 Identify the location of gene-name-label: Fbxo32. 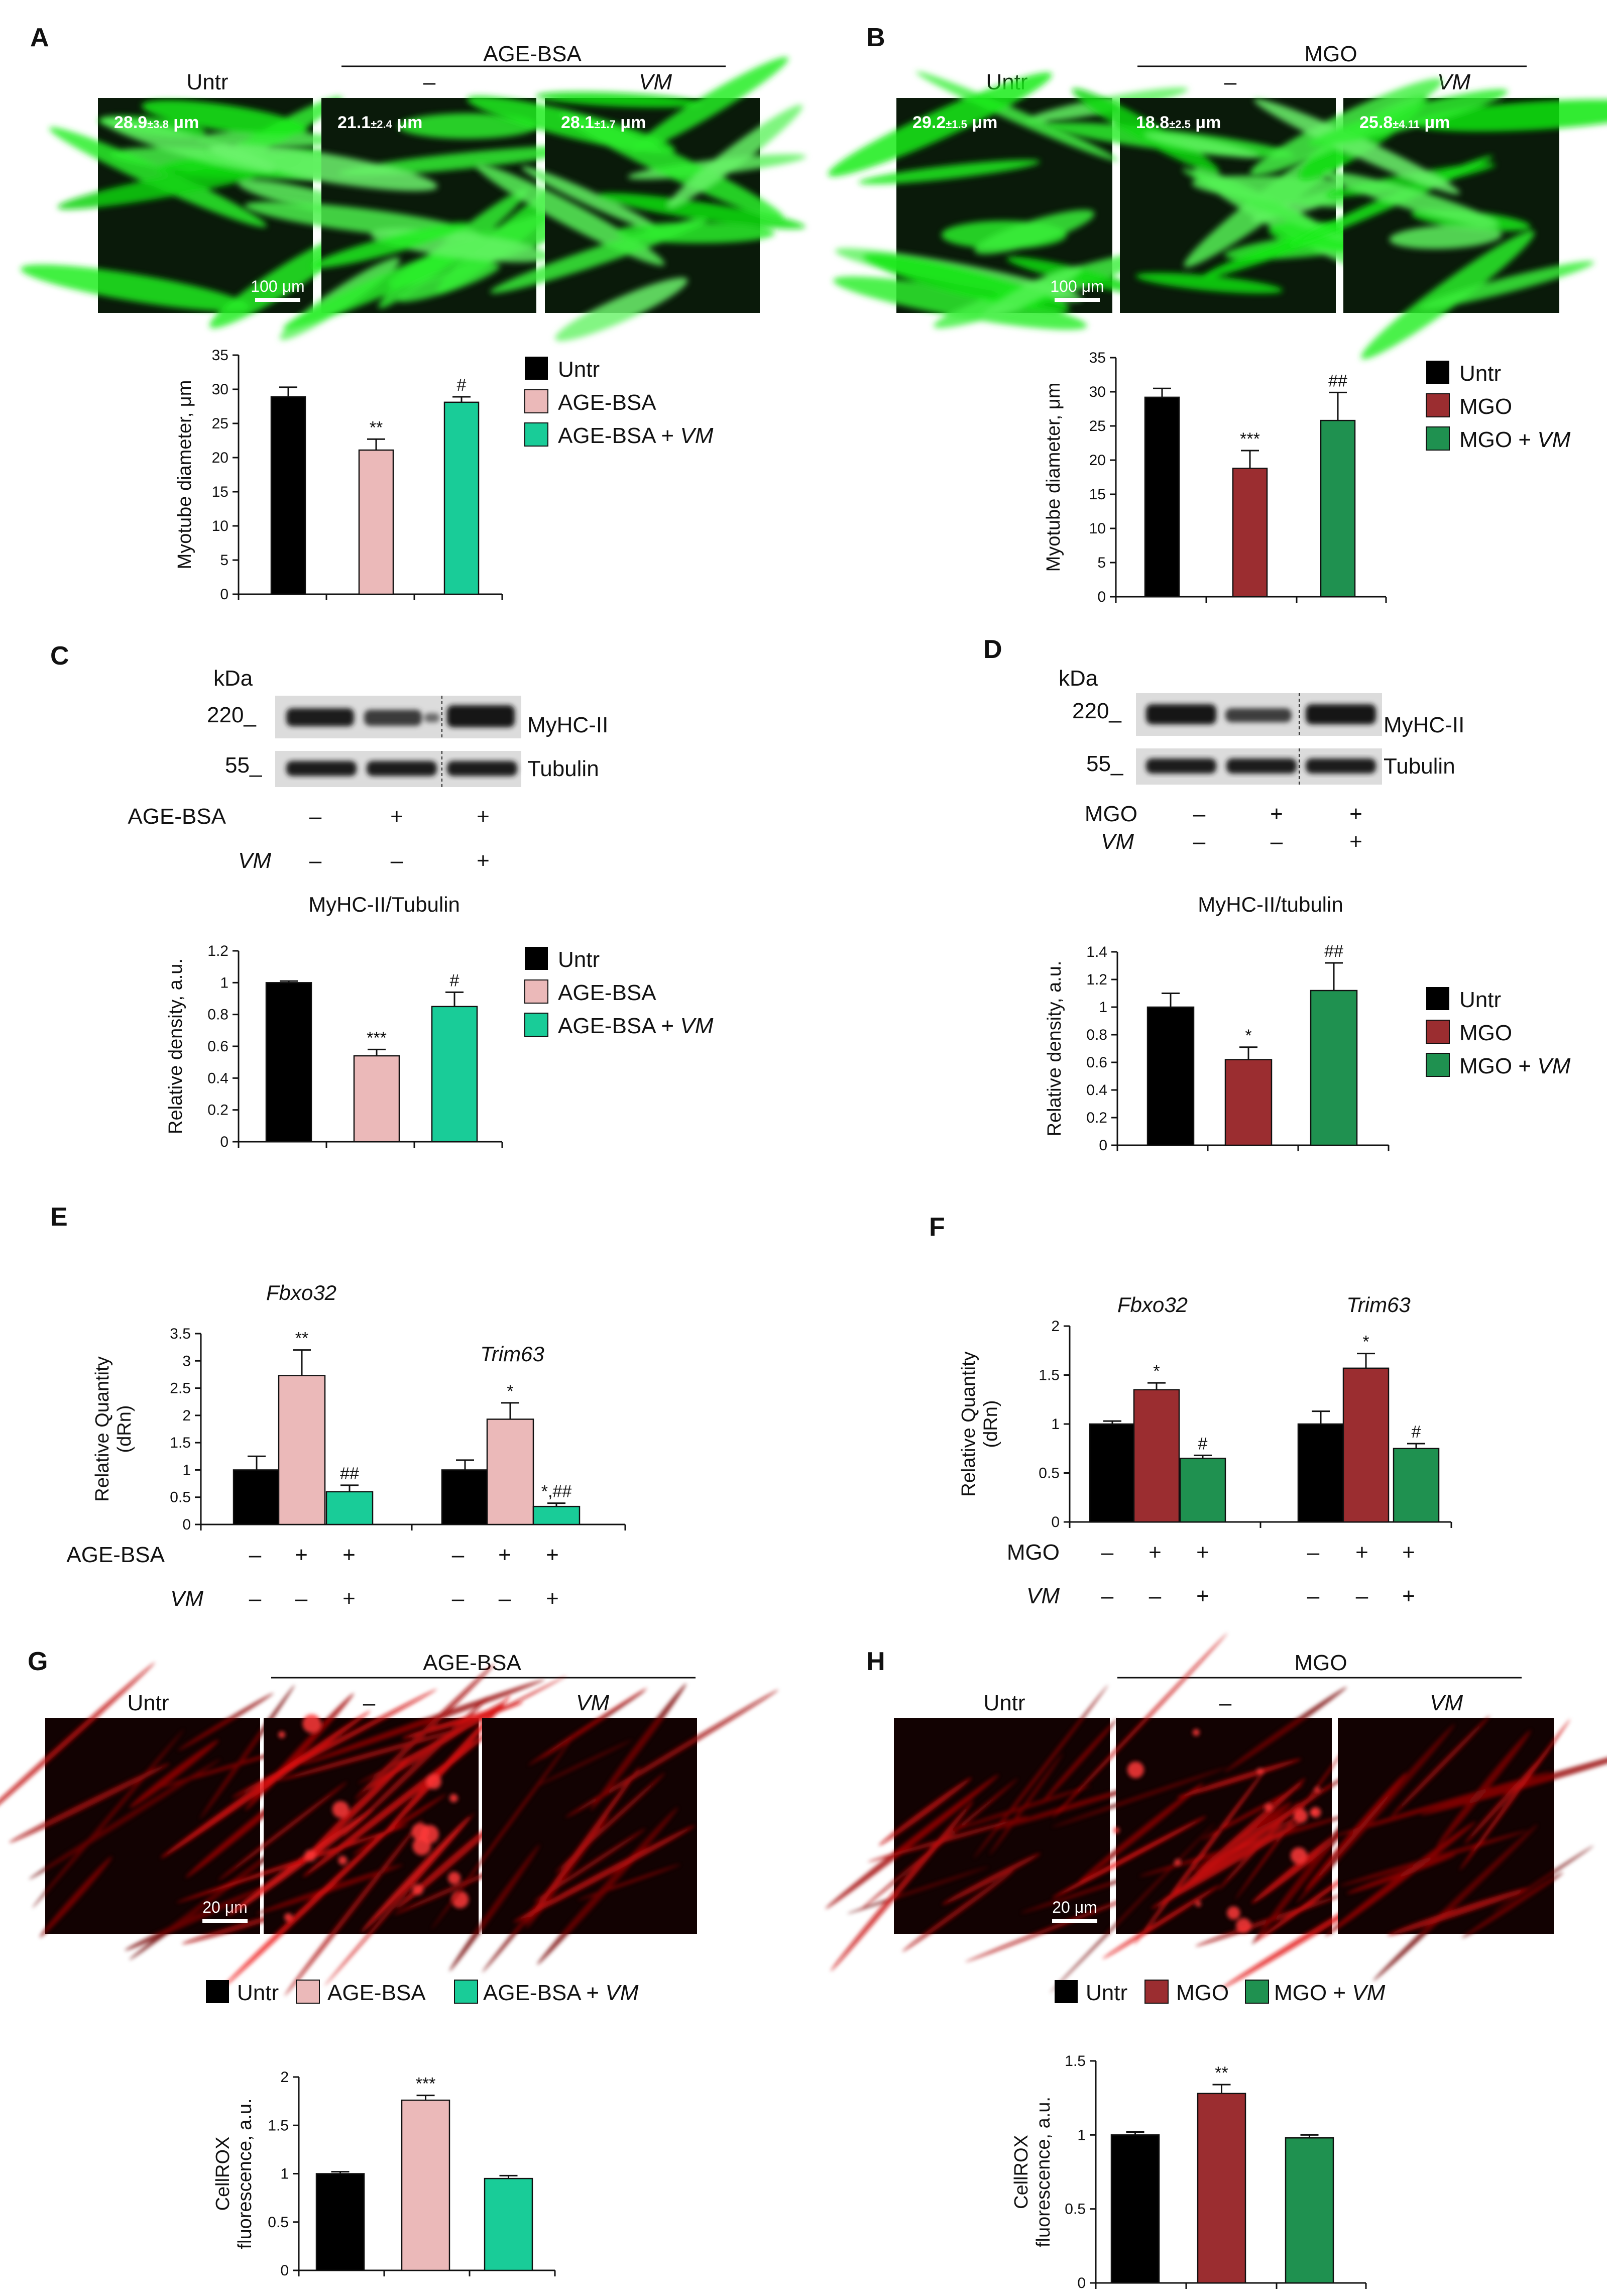
(301, 1292).